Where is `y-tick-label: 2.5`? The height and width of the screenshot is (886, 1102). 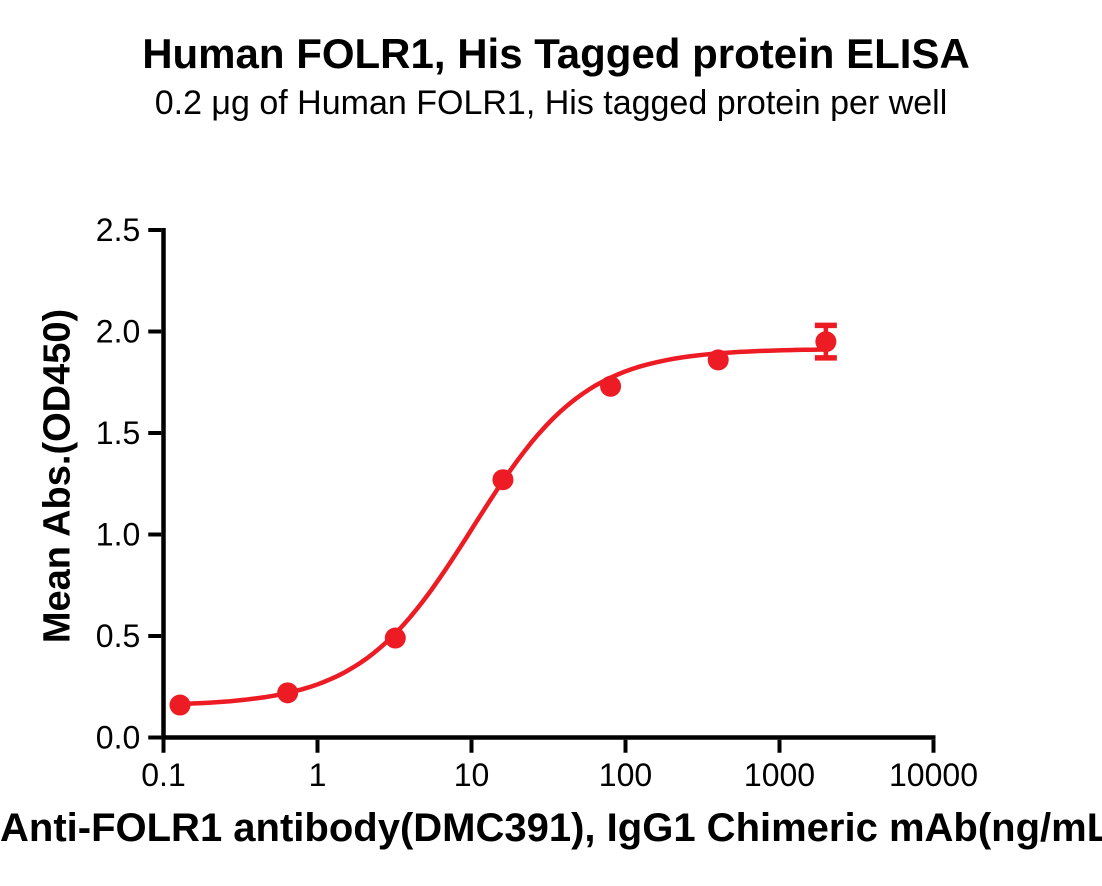
y-tick-label: 2.5 is located at coordinates (118, 230).